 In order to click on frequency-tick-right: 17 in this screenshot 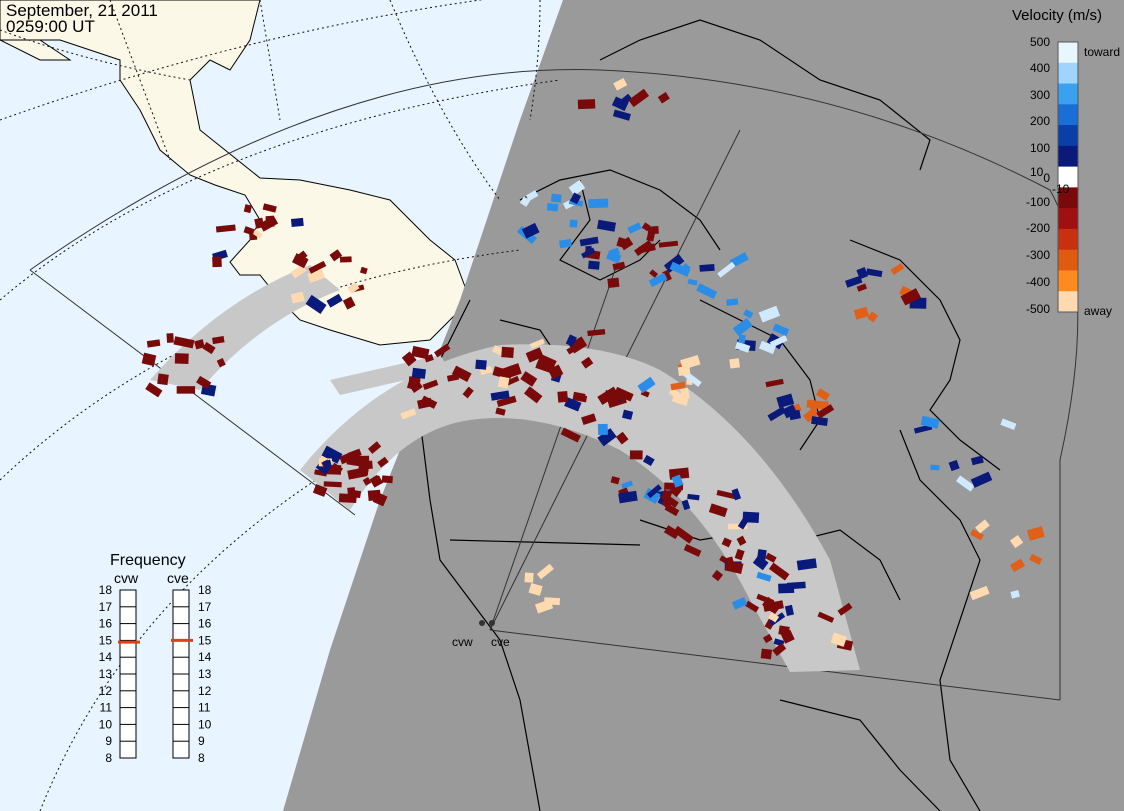, I will do `click(205, 607)`.